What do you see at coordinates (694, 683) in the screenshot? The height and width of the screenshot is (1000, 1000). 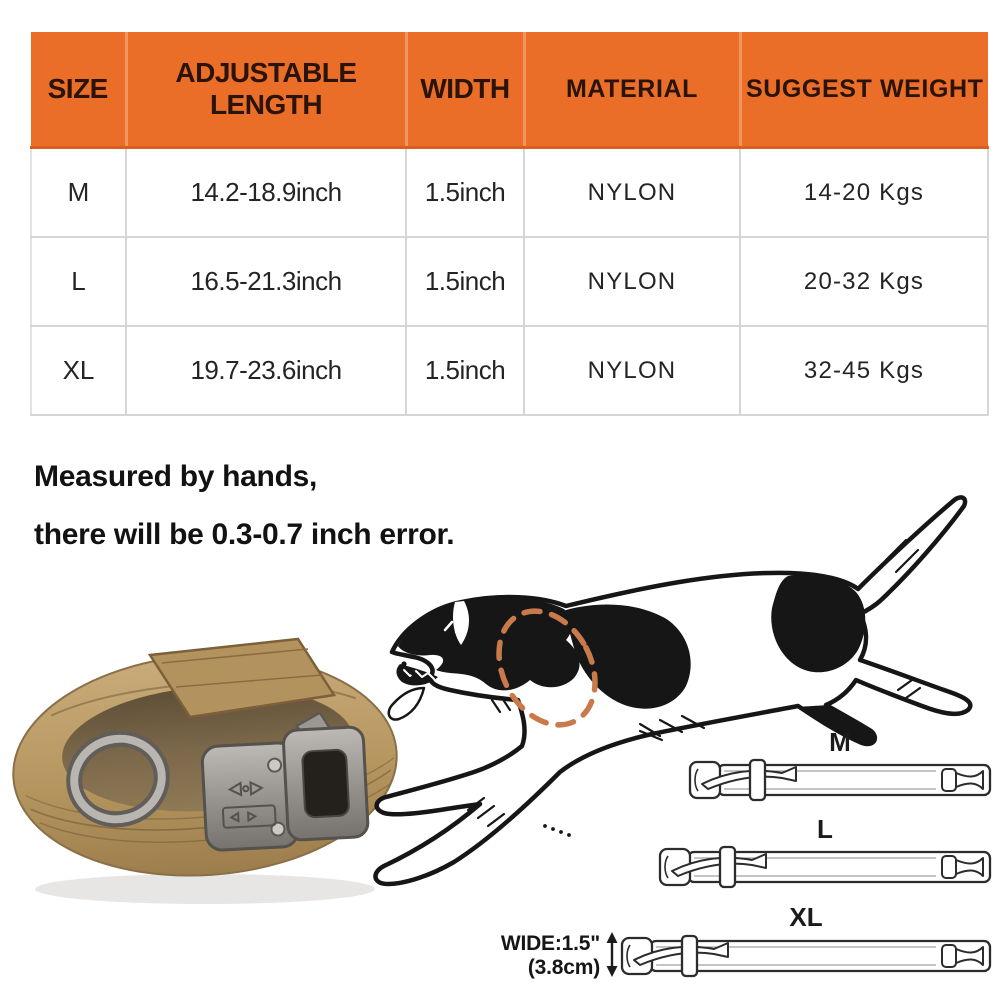 I see `dog-hatching` at bounding box center [694, 683].